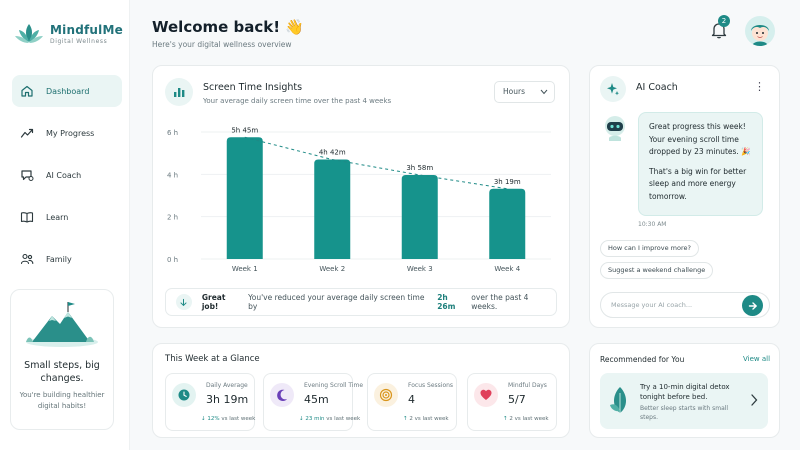 The height and width of the screenshot is (450, 800). What do you see at coordinates (544, 92) in the screenshot?
I see `chevron-down-icon` at bounding box center [544, 92].